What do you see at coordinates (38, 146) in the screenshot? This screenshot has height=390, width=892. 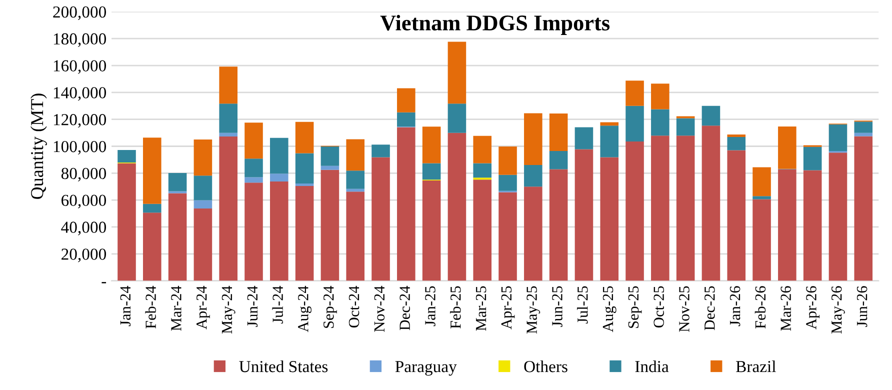 I see `y-axis-title: Quantity (MT)` at bounding box center [38, 146].